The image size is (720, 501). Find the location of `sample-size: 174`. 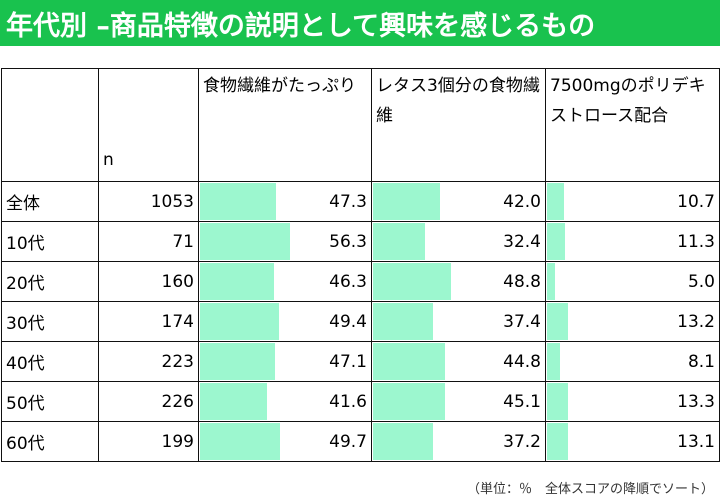

sample-size: 174 is located at coordinates (148, 321).